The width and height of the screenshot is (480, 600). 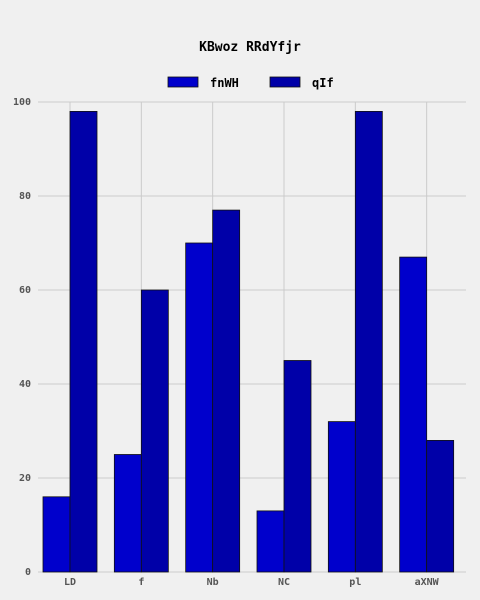 I want to click on y-tick-label: 60, so click(x=25, y=290).